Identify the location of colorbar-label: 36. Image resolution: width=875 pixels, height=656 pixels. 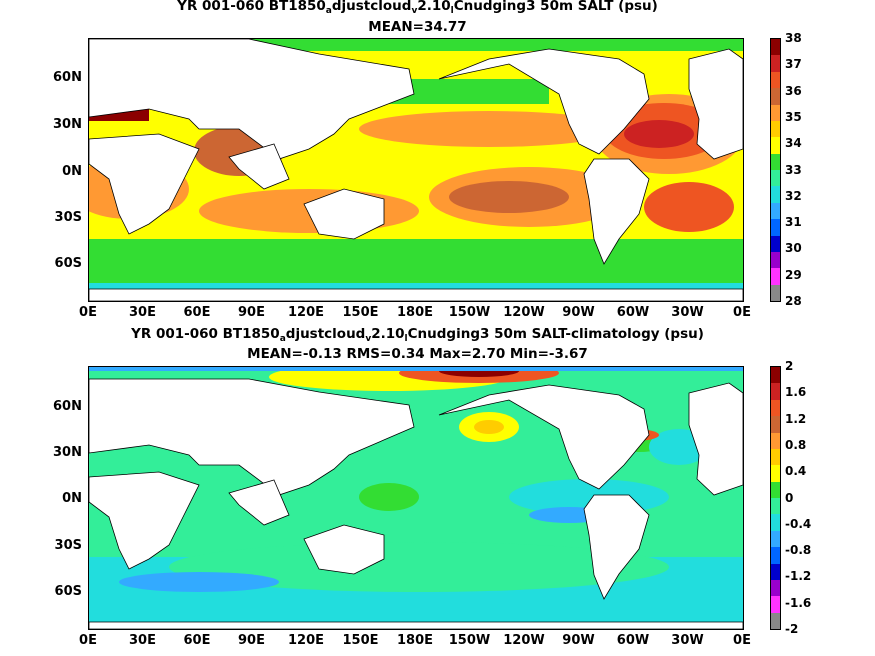
(793, 91).